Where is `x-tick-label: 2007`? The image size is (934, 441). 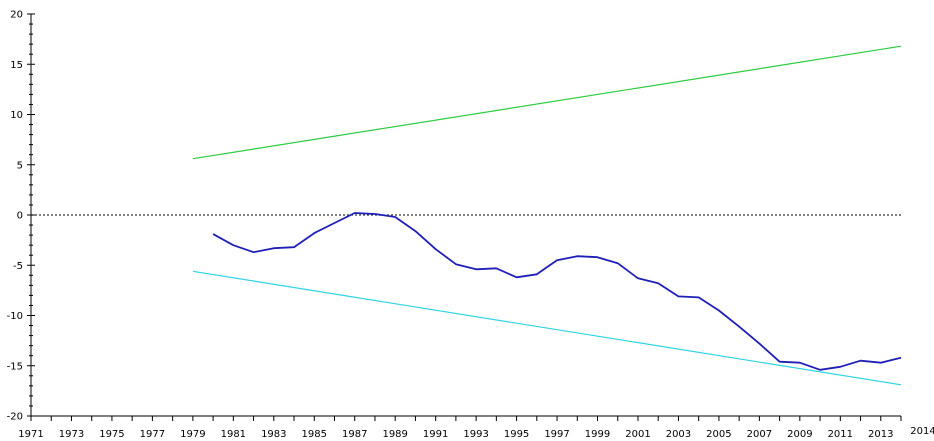 x-tick-label: 2007 is located at coordinates (759, 434).